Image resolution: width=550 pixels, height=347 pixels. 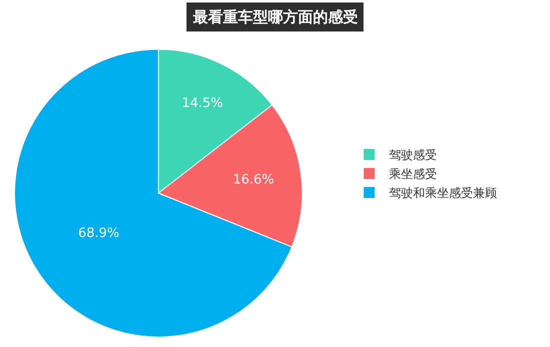 I want to click on data-label: 68.9%, so click(x=99, y=233).